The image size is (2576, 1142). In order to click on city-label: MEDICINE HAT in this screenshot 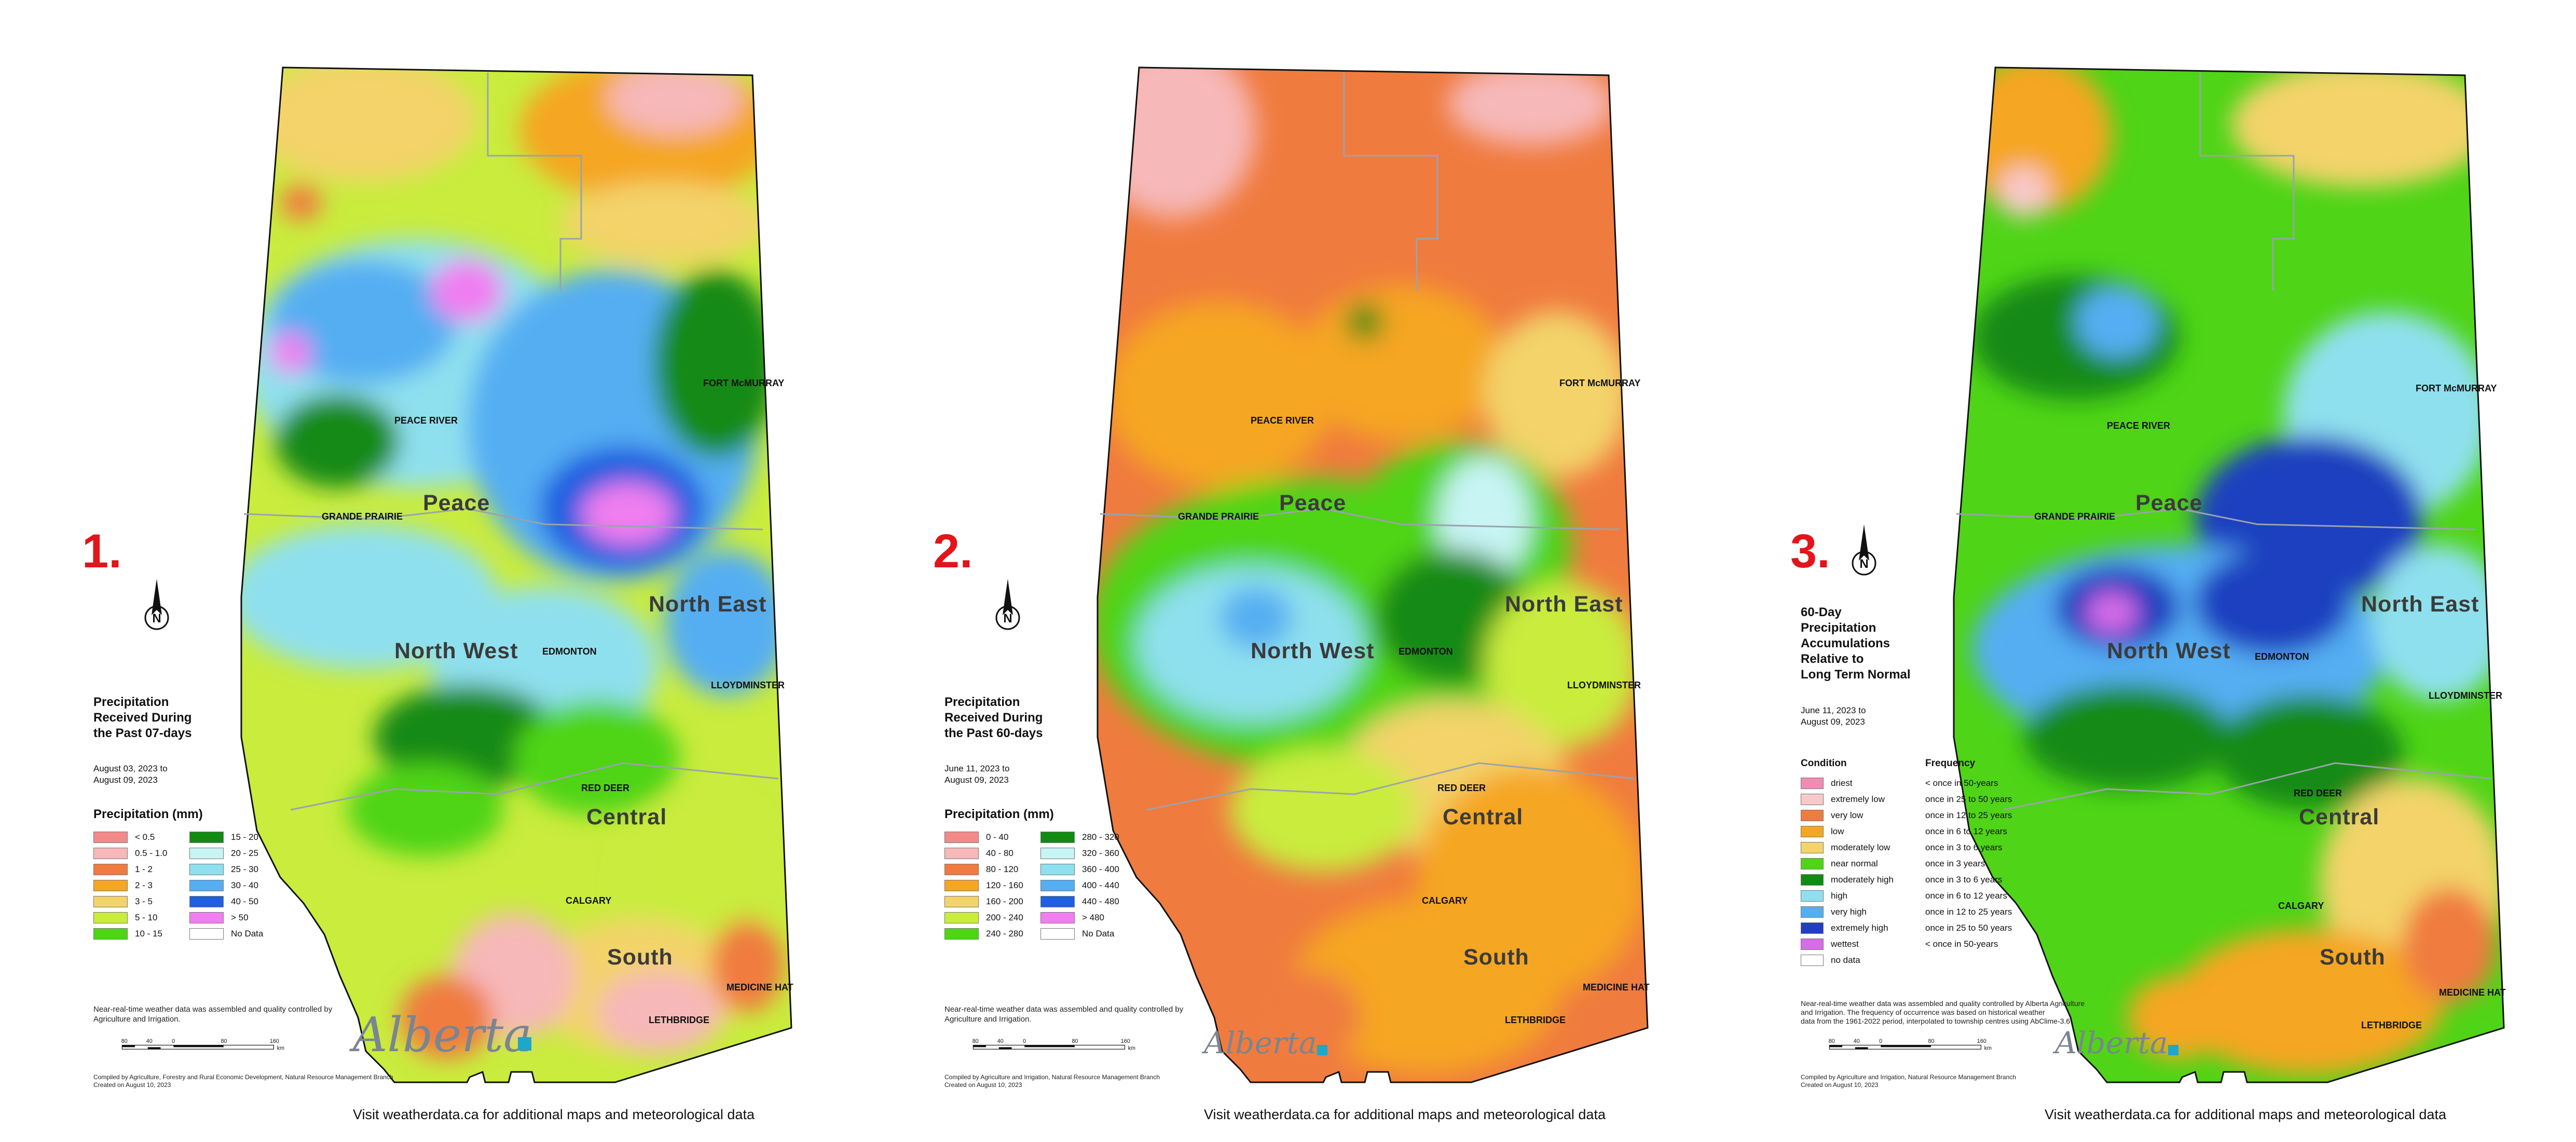, I will do `click(760, 987)`.